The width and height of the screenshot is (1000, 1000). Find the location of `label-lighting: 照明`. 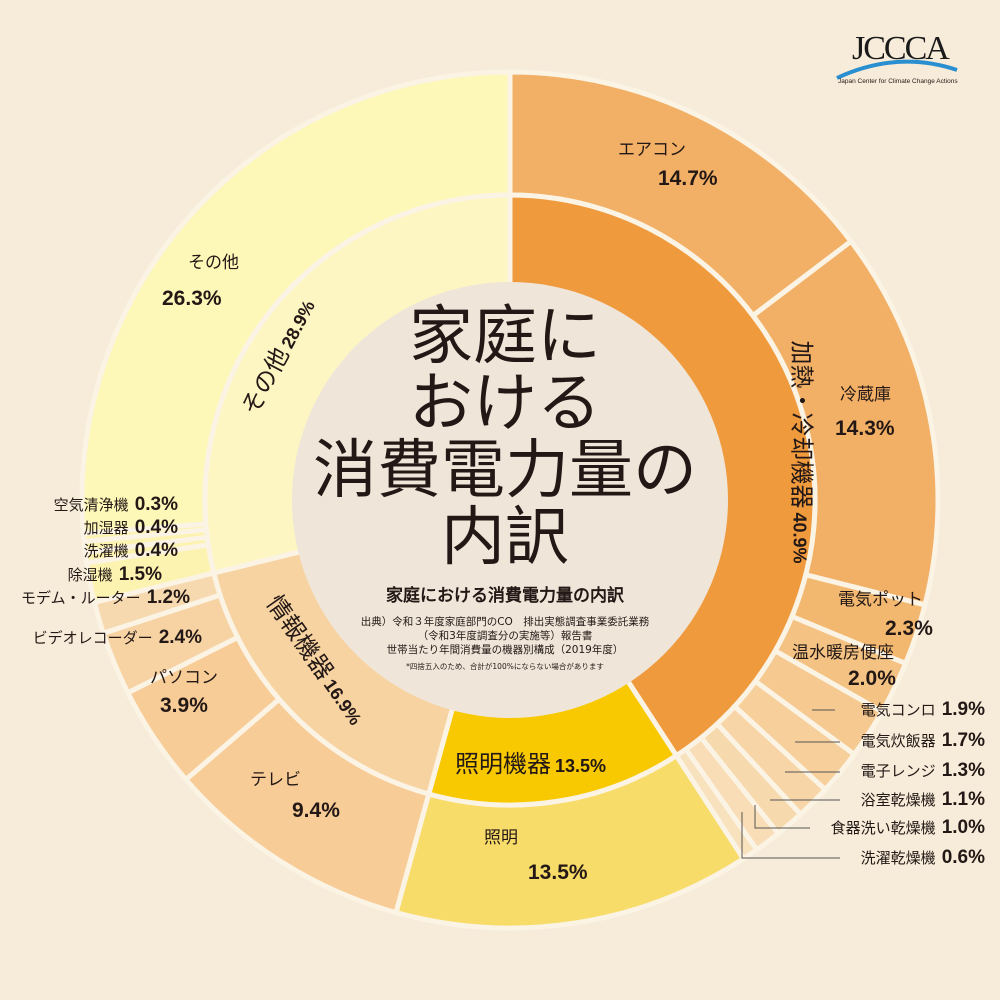

label-lighting: 照明 is located at coordinates (501, 838).